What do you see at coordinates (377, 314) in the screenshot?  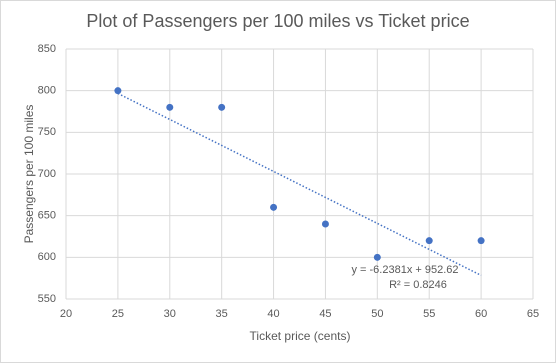 I see `x-tick-label: 50` at bounding box center [377, 314].